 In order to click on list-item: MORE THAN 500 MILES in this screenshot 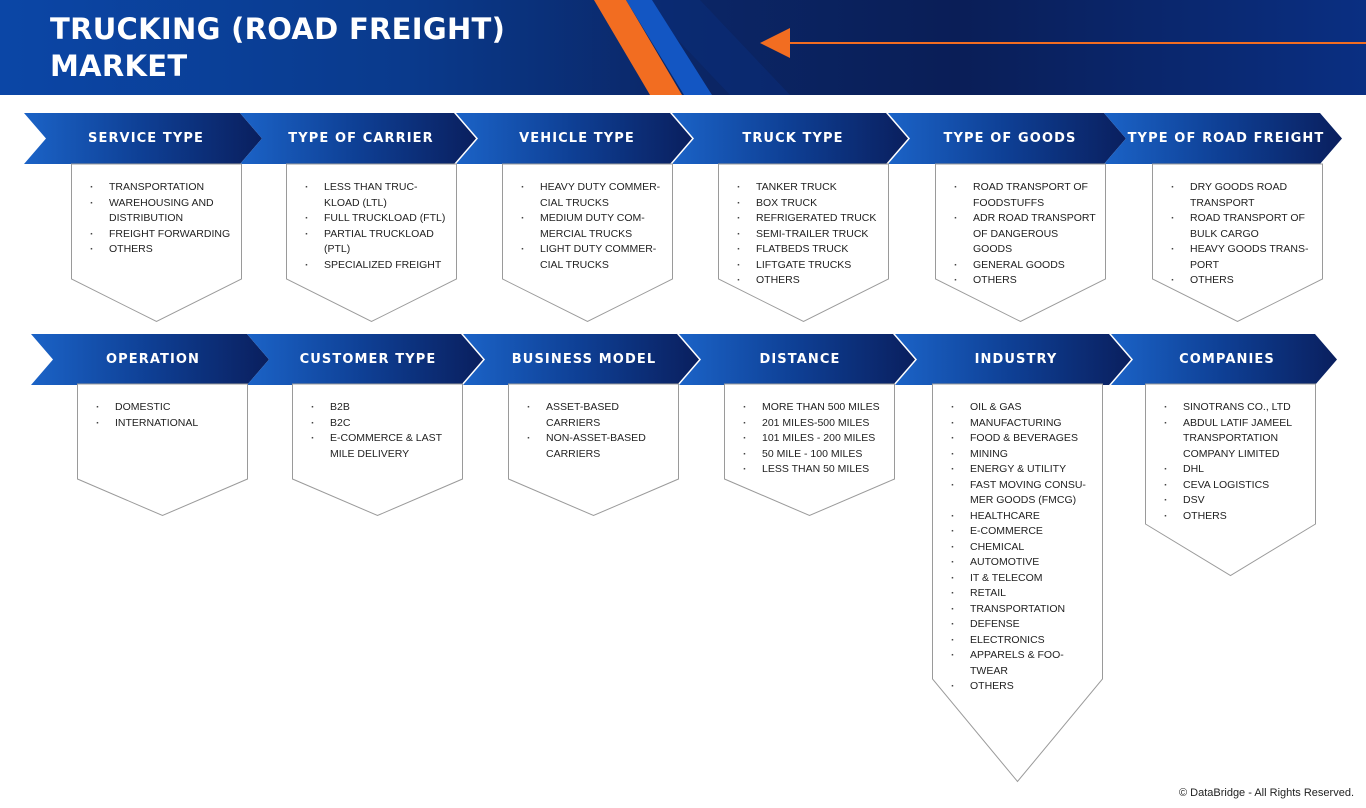, I will do `click(817, 408)`.